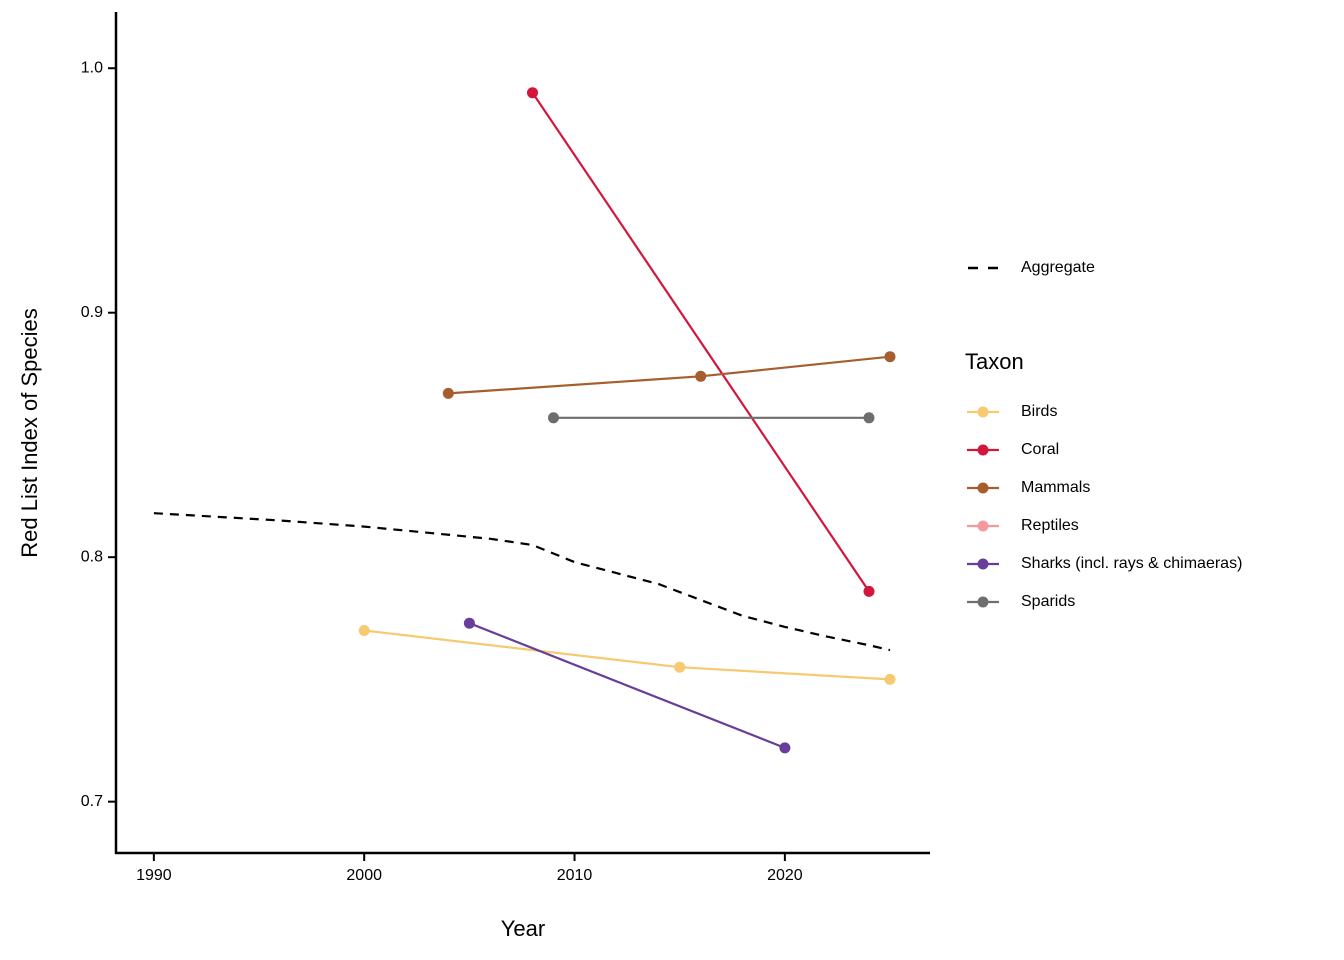 The width and height of the screenshot is (1344, 960). What do you see at coordinates (1040, 449) in the screenshot?
I see `legend-label-coral: Coral` at bounding box center [1040, 449].